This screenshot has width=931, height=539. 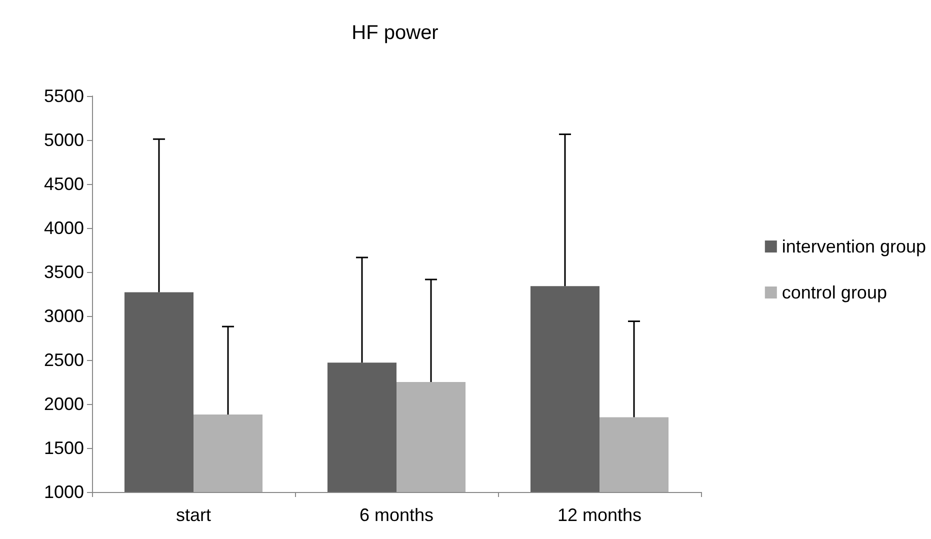 What do you see at coordinates (64, 272) in the screenshot?
I see `y-tick-label: 3500` at bounding box center [64, 272].